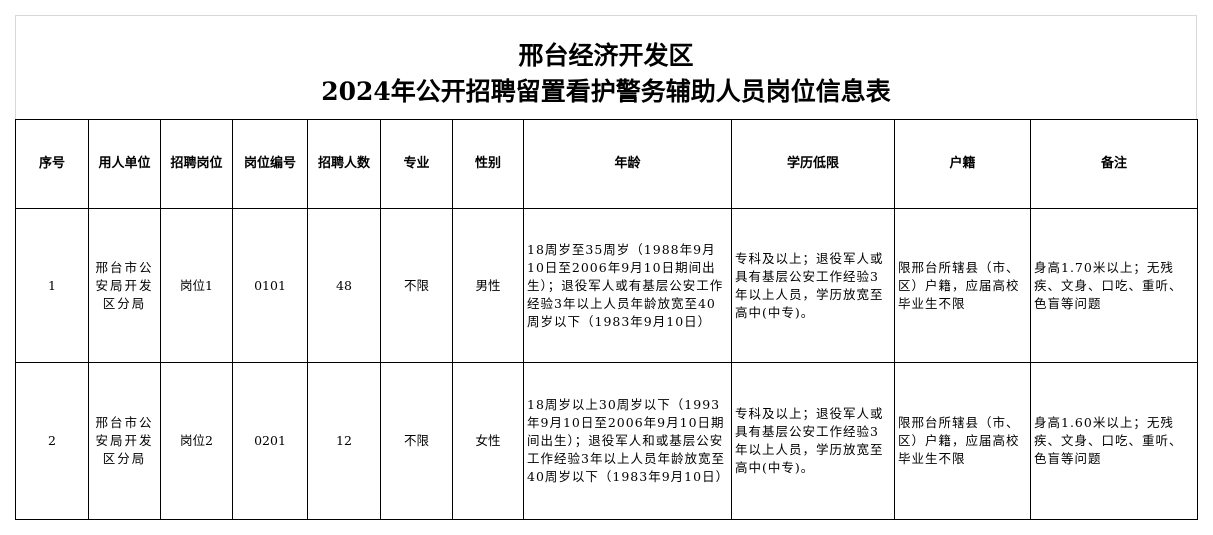 The image size is (1213, 535). What do you see at coordinates (196, 441) in the screenshot?
I see `cell-position: 岗位2` at bounding box center [196, 441].